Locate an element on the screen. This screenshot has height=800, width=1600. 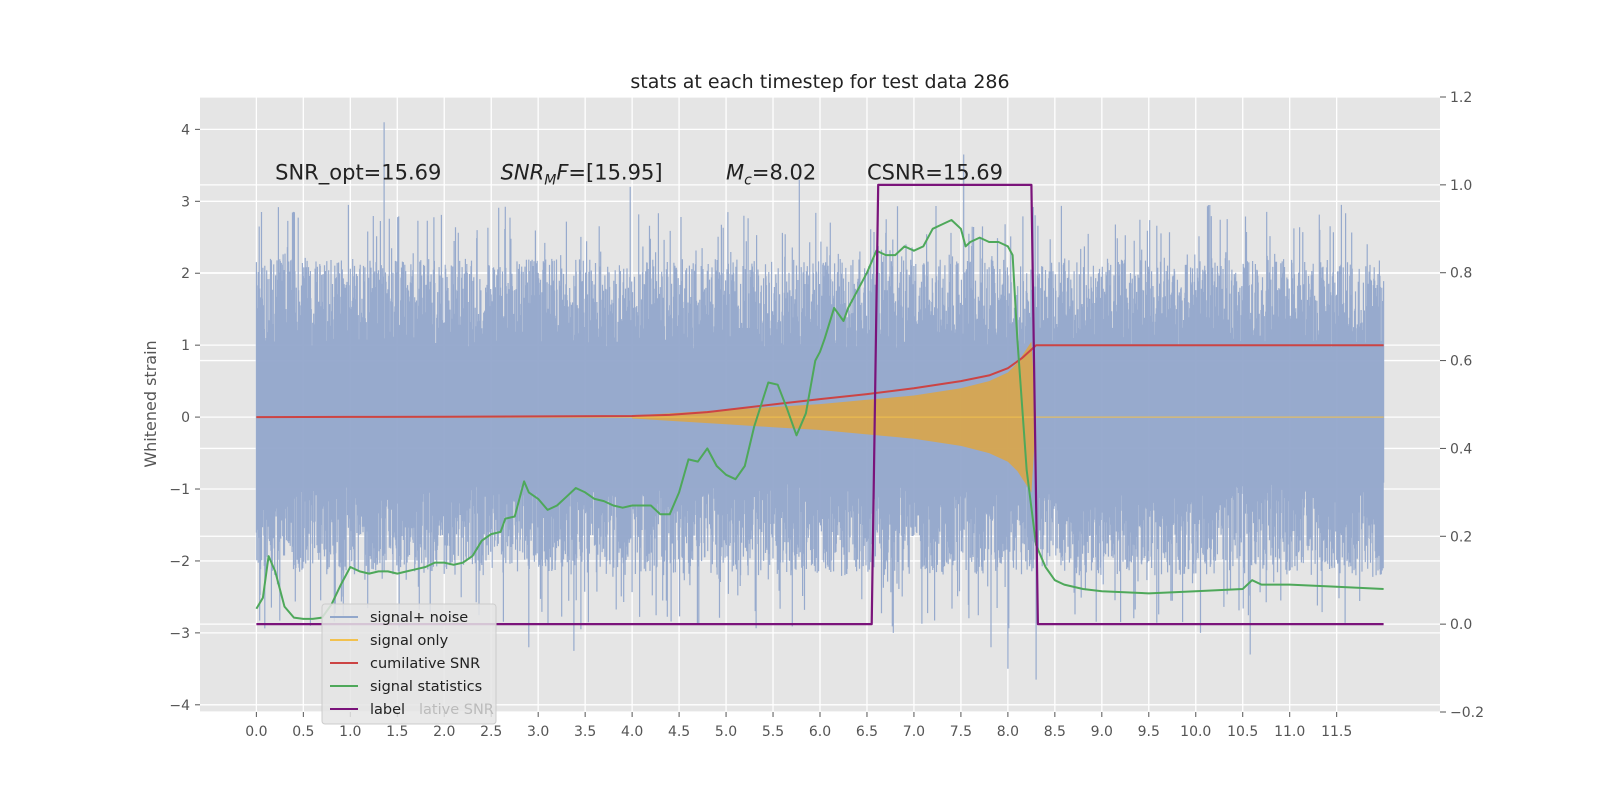
legend-entry-label: label is located at coordinates (387, 710).